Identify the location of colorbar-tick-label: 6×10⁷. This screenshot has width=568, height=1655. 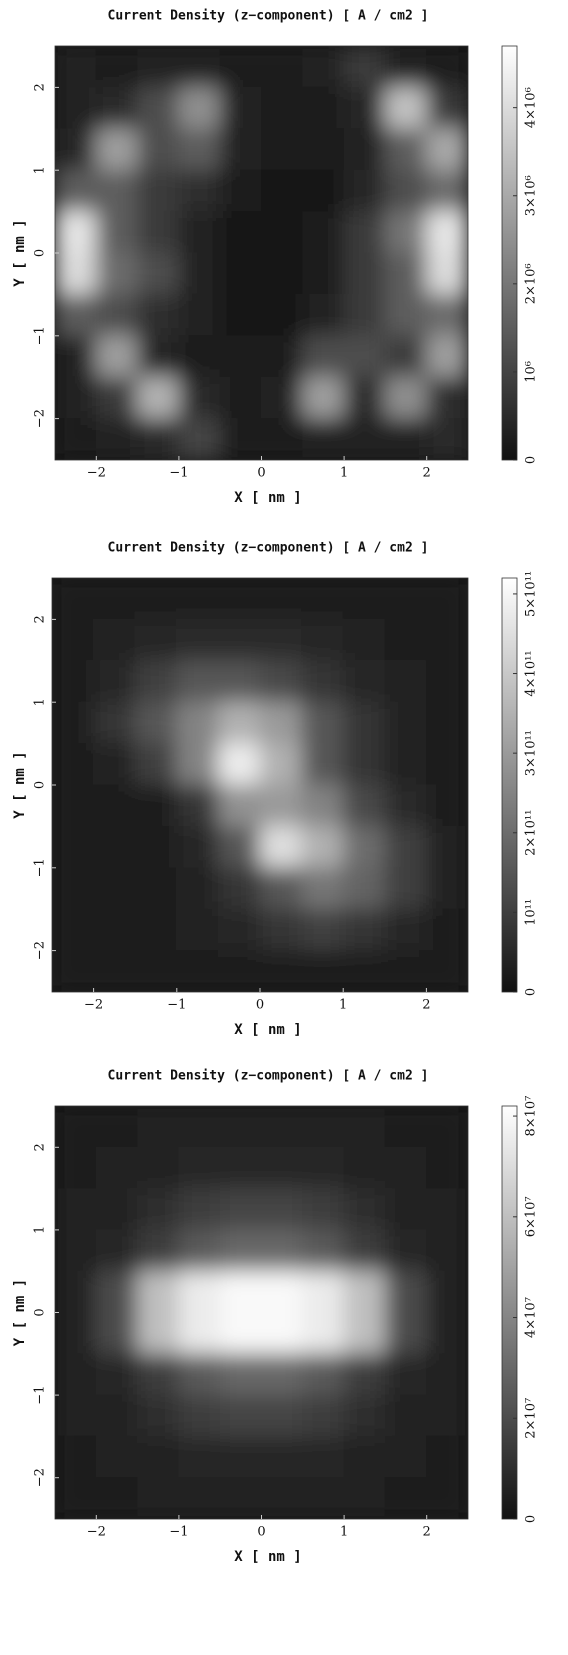
(531, 1216).